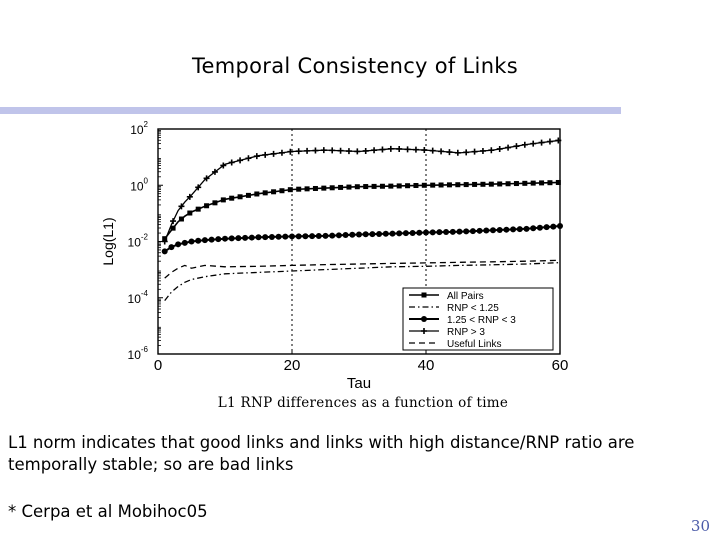  I want to click on legend-label: 1.25 < RNP < 3, so click(481, 320).